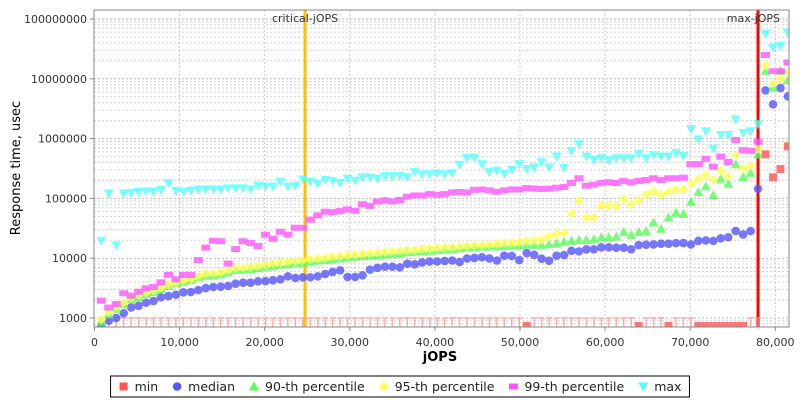  What do you see at coordinates (123, 386) in the screenshot?
I see `legend-square-icon` at bounding box center [123, 386].